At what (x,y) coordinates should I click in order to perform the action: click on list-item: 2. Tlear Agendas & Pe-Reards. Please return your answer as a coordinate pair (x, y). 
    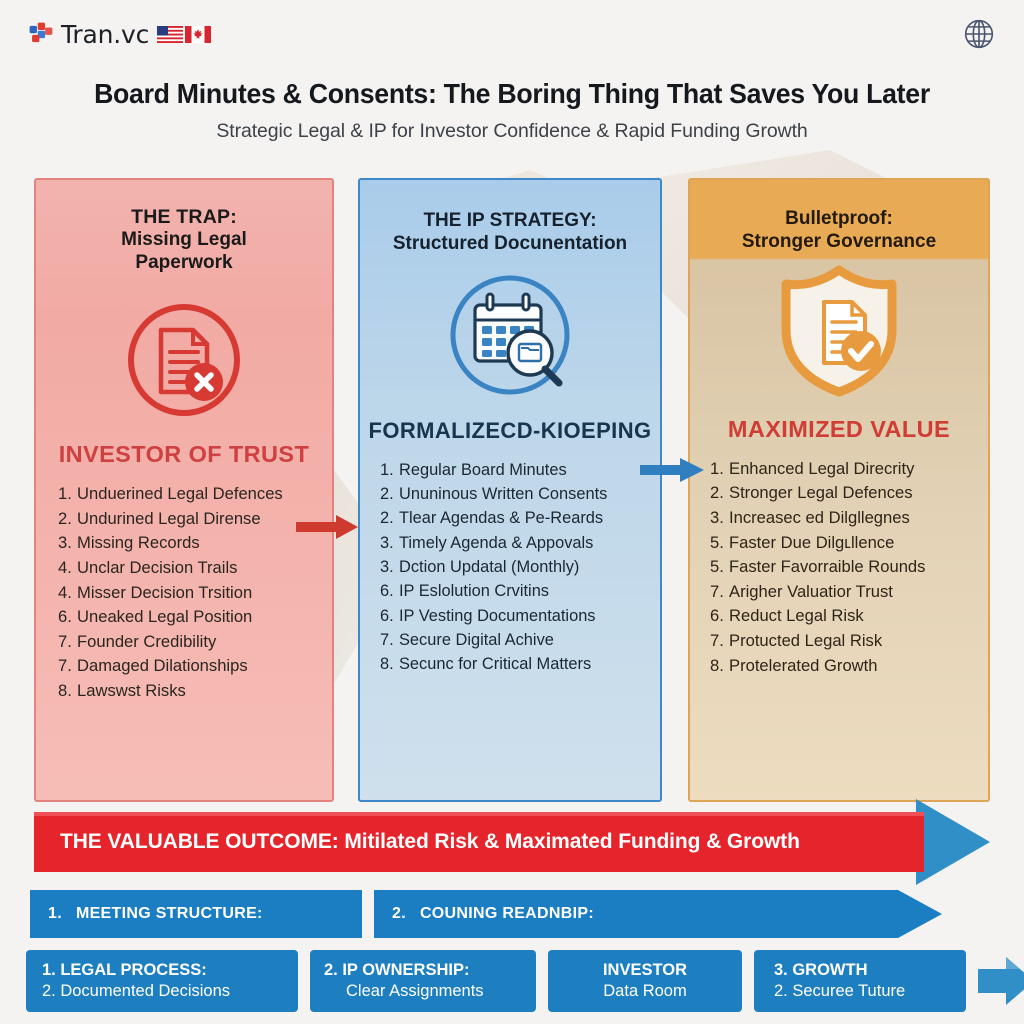
    Looking at the image, I should click on (515, 518).